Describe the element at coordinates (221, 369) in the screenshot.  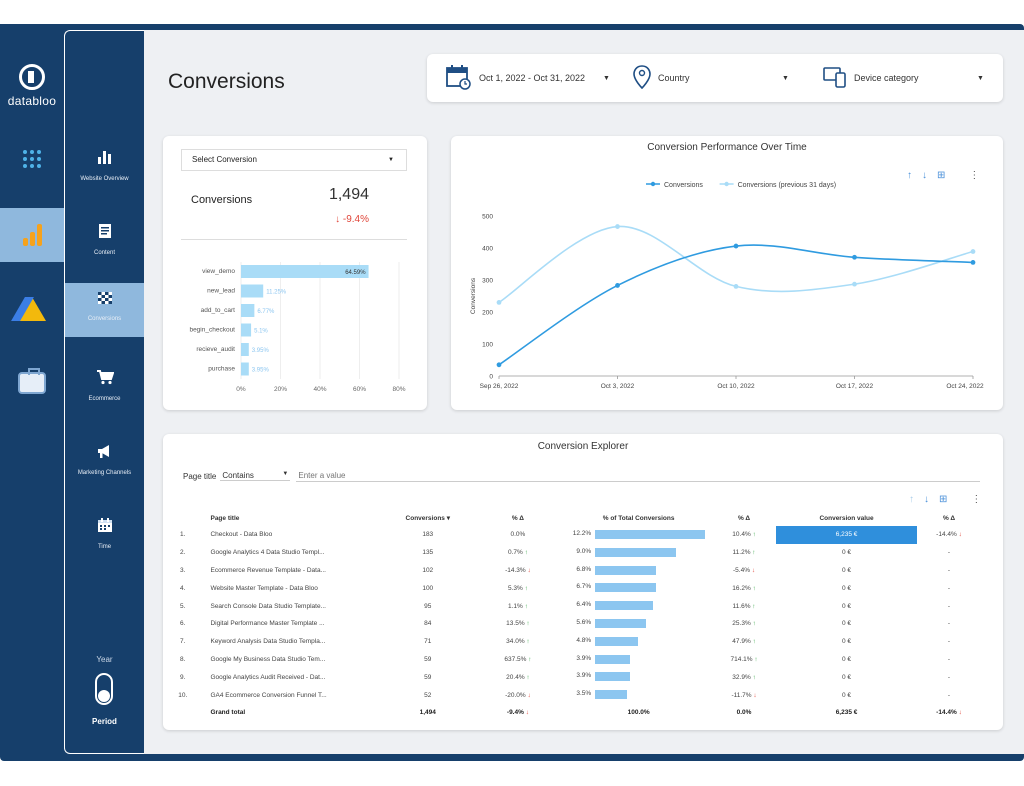
I see `category-label: purchase` at that location.